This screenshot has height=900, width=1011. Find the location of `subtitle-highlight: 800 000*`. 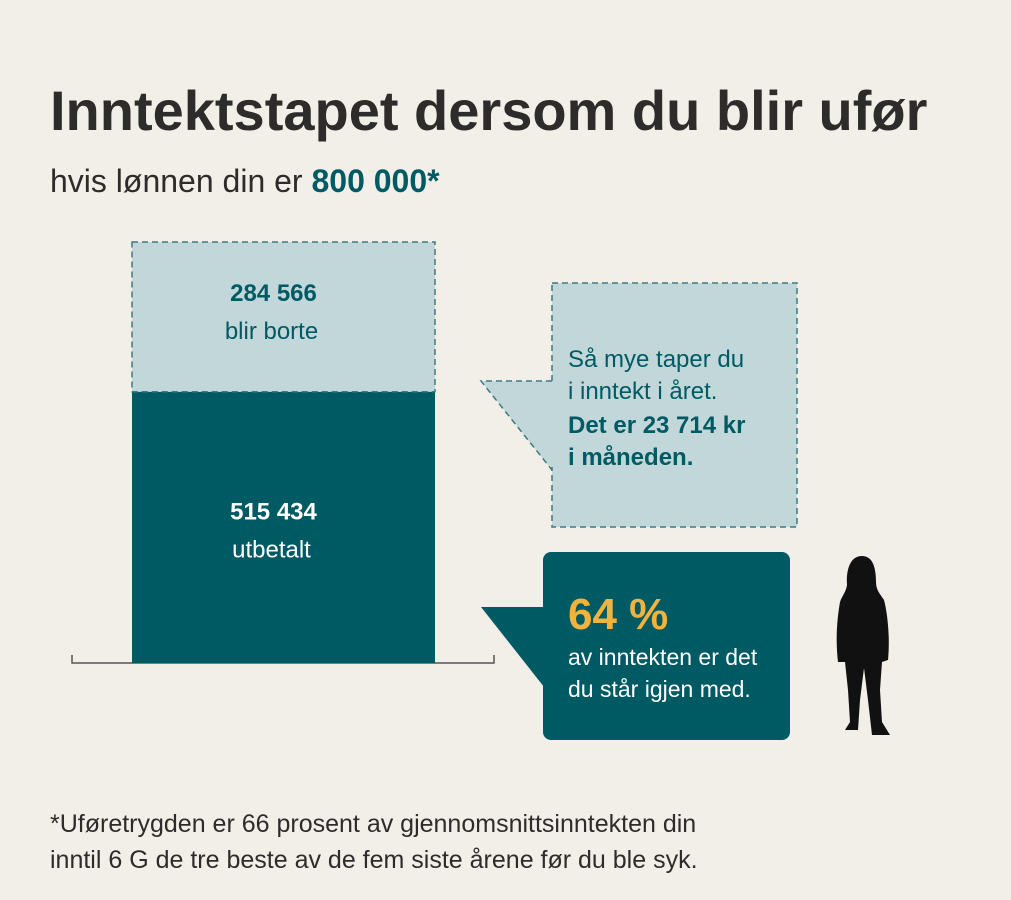

subtitle-highlight: 800 000* is located at coordinates (375, 181).